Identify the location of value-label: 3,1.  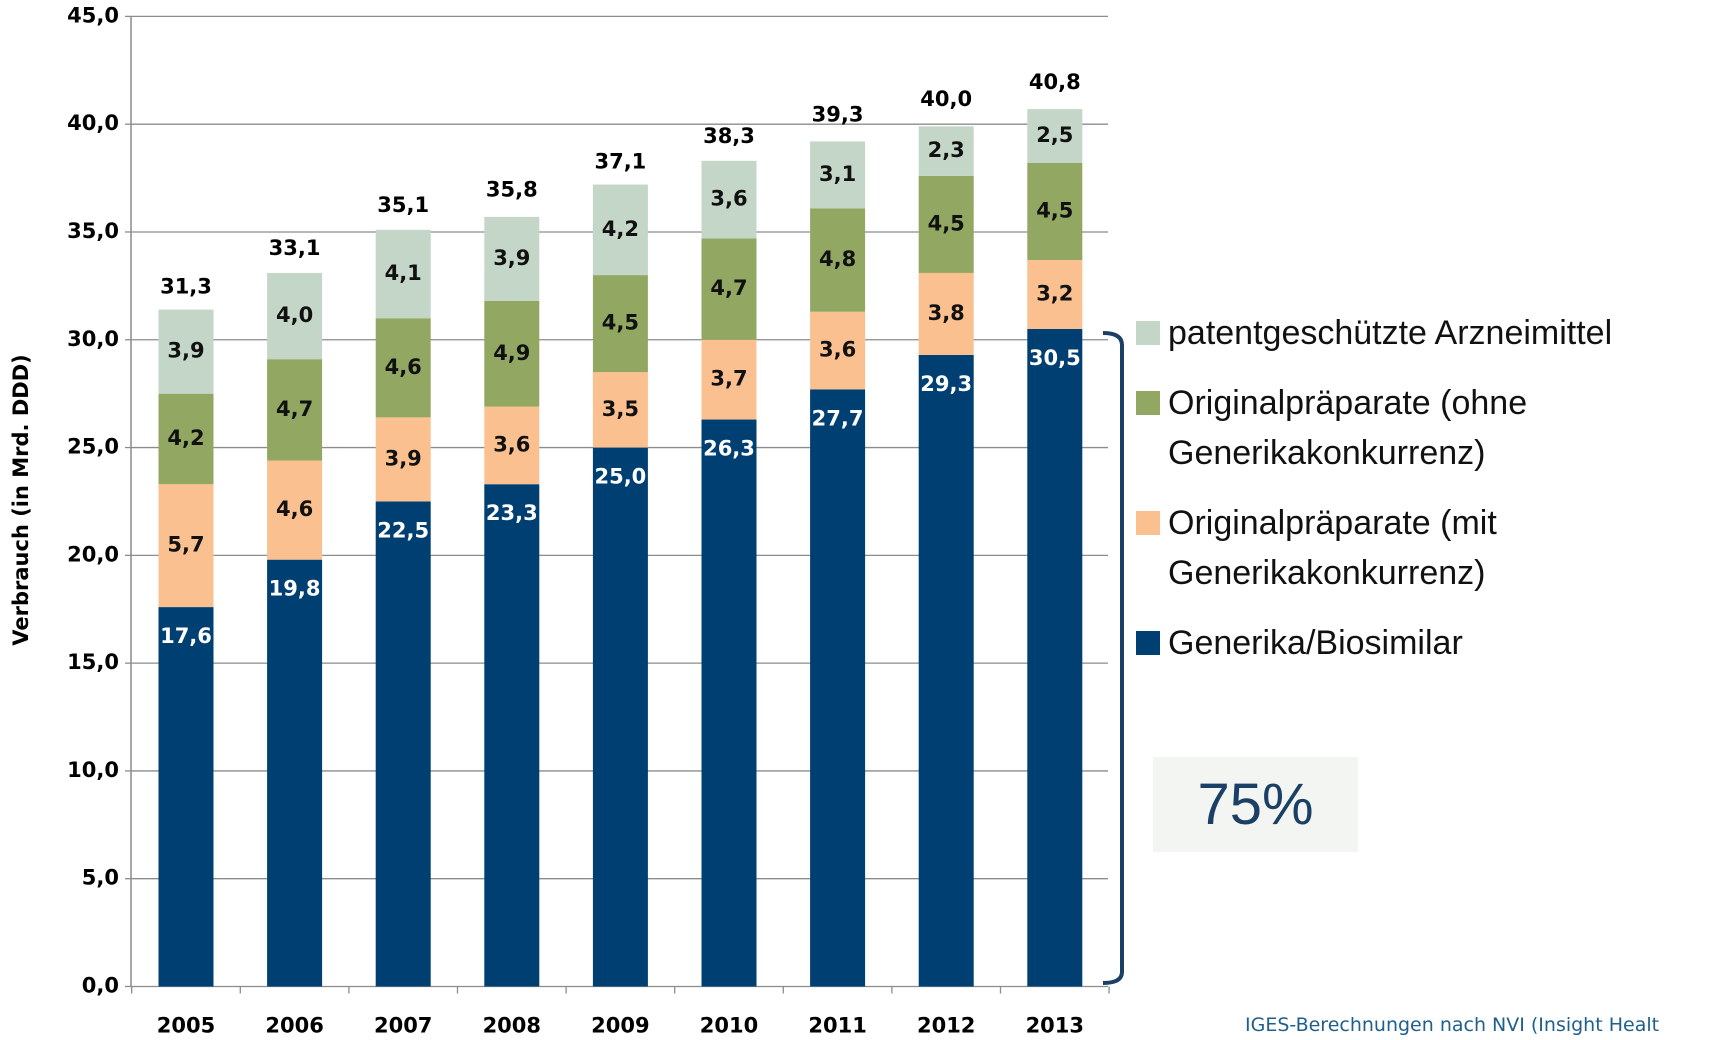
(837, 174).